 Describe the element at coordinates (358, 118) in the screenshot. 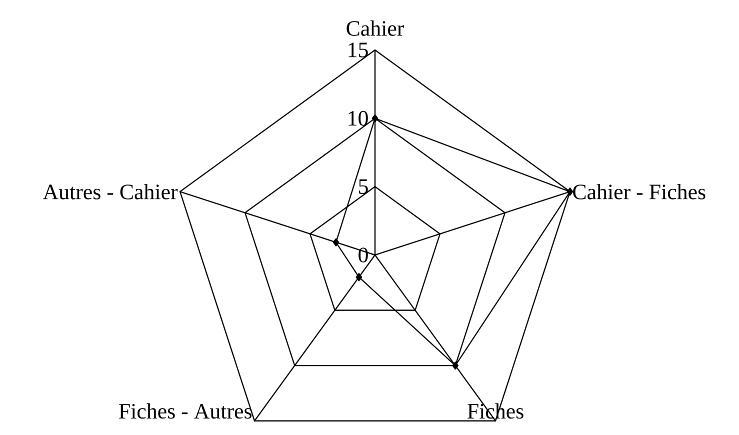

I see `y-tick-label: 10` at that location.